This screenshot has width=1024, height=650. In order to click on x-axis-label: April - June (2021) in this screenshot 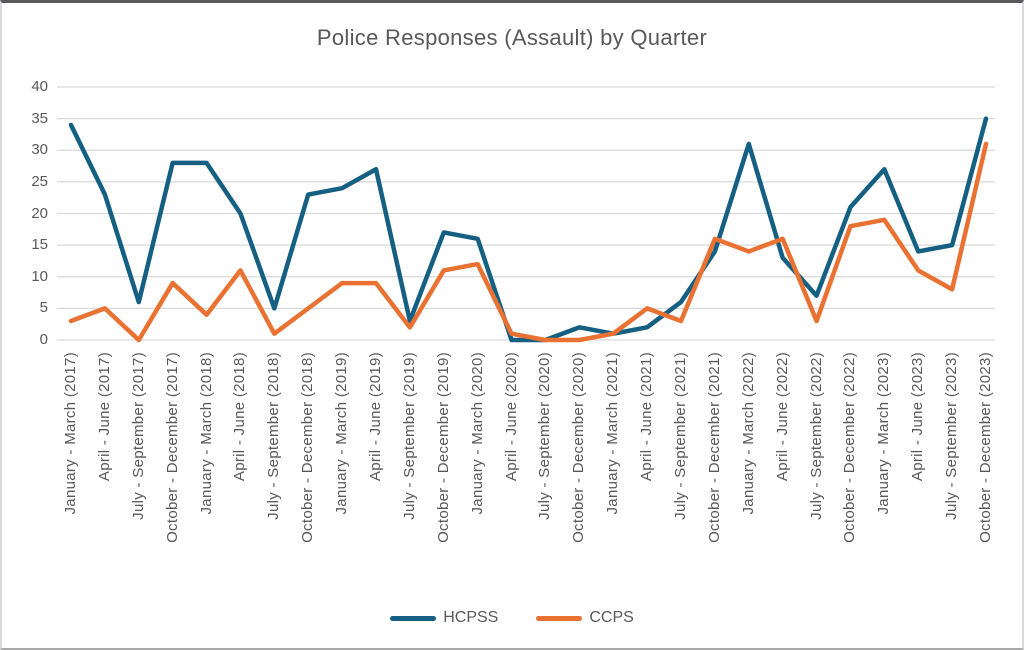, I will do `click(647, 417)`.